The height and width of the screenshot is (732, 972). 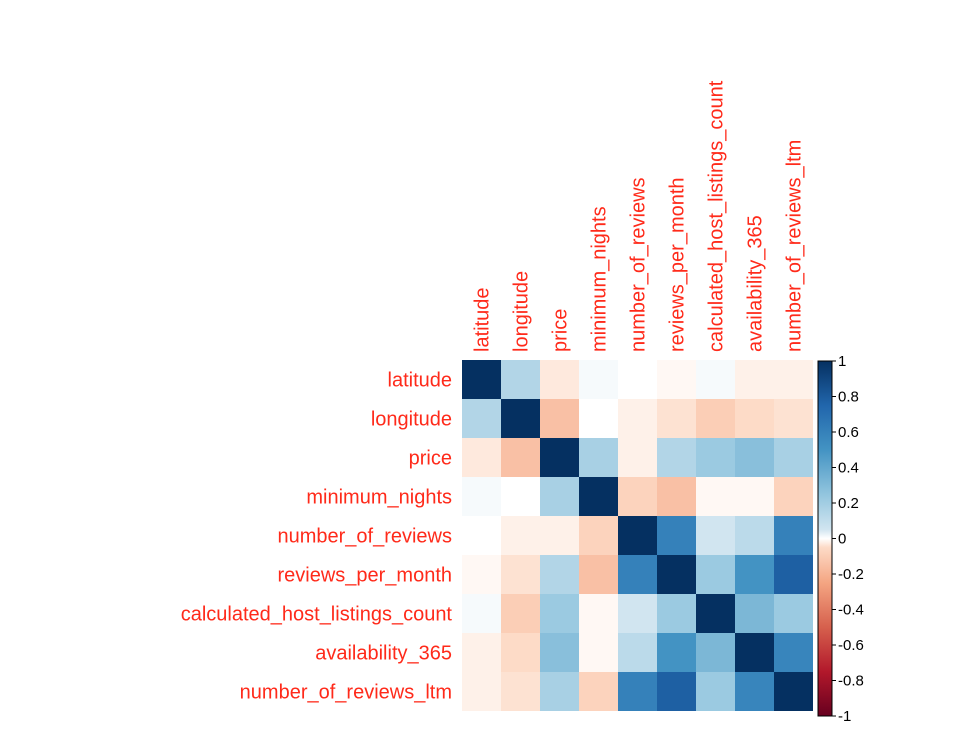 I want to click on heatmap-cell-number_of_reviews_ltm-price, so click(x=559, y=691).